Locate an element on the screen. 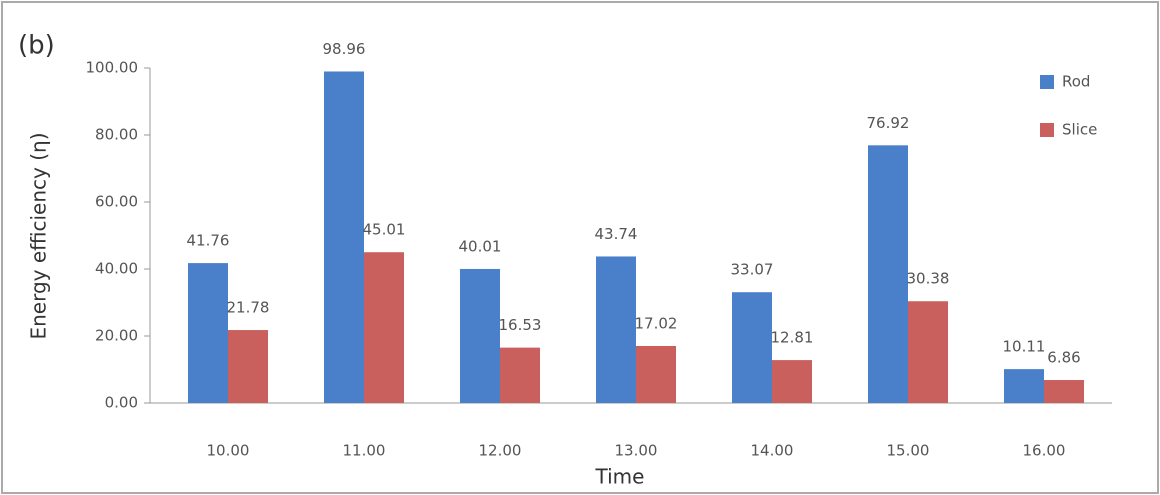  y-tick-label: 80.00 is located at coordinates (116, 135).